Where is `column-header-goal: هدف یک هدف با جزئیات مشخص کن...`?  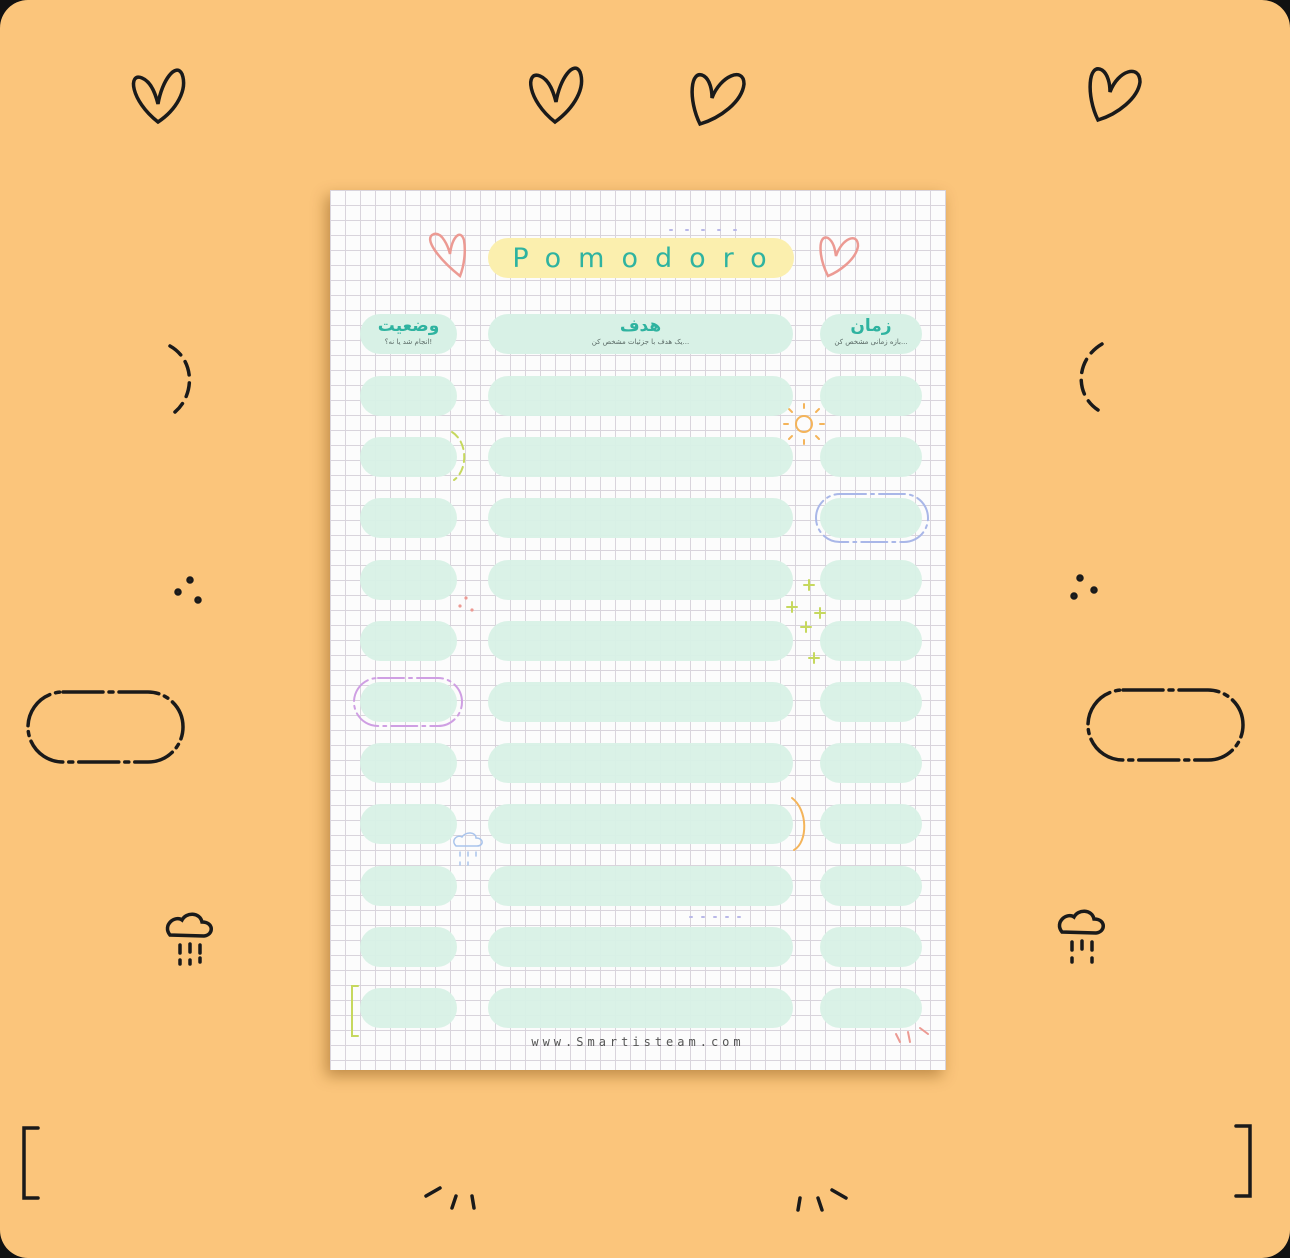
column-header-goal: هدف یک هدف با جزئیات مشخص کن... is located at coordinates (640, 334).